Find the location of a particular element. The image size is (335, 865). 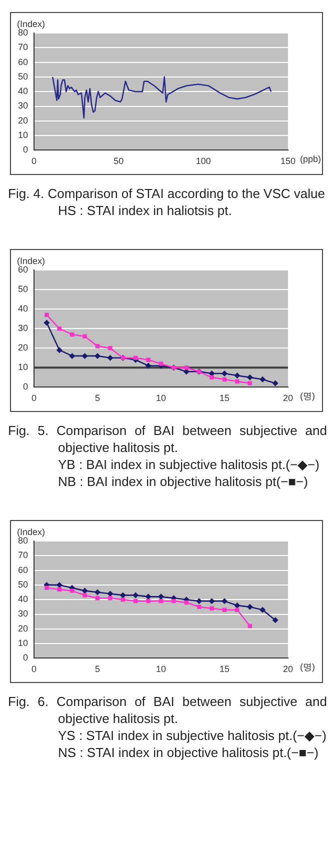

text: NS : STAI index in objective halitosis pt.(−■−) is located at coordinates (188, 752).